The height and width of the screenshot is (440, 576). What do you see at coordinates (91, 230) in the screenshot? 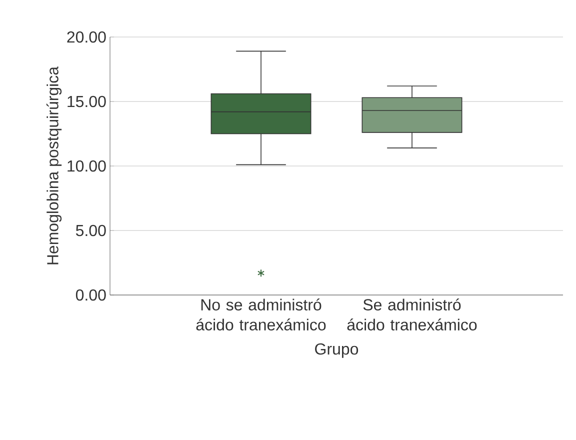
I see `y-tick-label: 5.00` at bounding box center [91, 230].